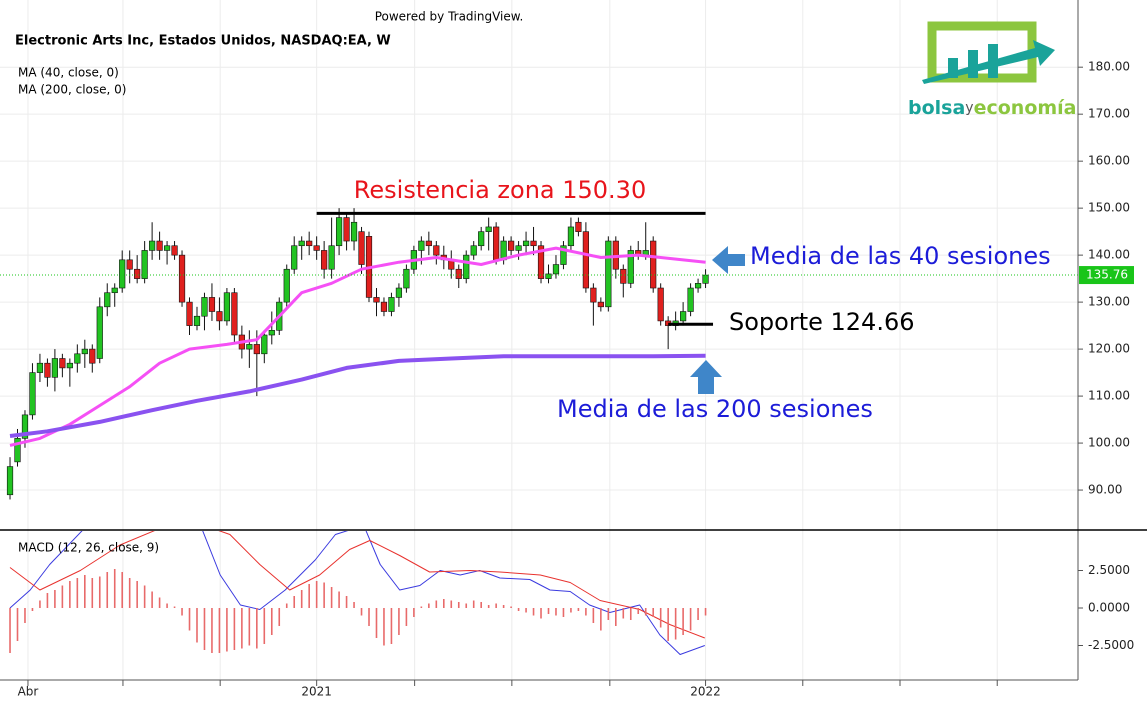 The width and height of the screenshot is (1147, 706). Describe the element at coordinates (357, 395) in the screenshot. I see `ma-line` at that location.